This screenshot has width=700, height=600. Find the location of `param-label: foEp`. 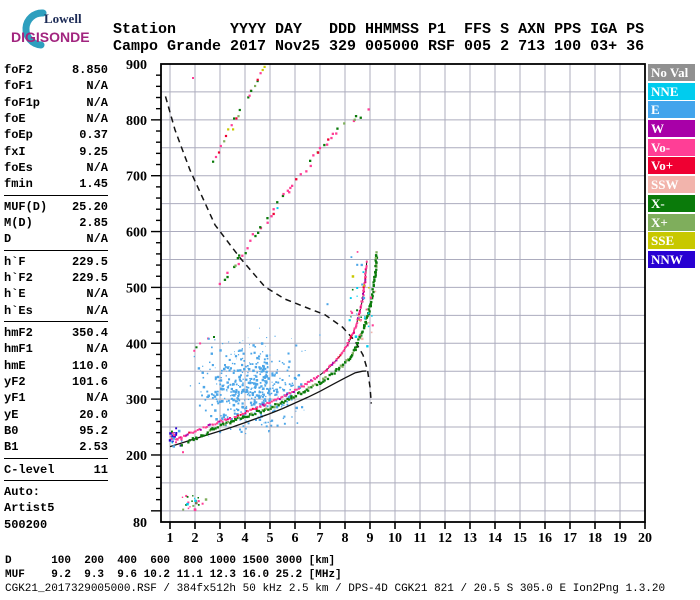

param-label: foEp is located at coordinates (18, 135).